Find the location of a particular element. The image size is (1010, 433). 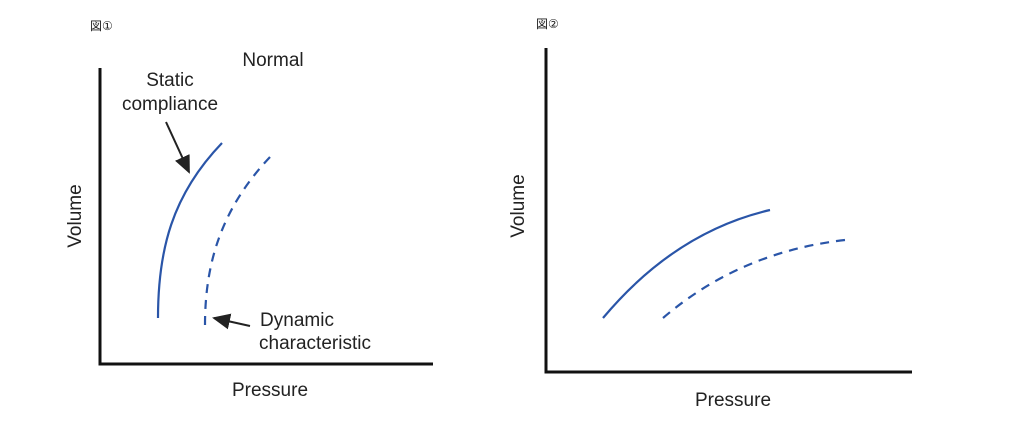

annotation: characteristic is located at coordinates (315, 343).